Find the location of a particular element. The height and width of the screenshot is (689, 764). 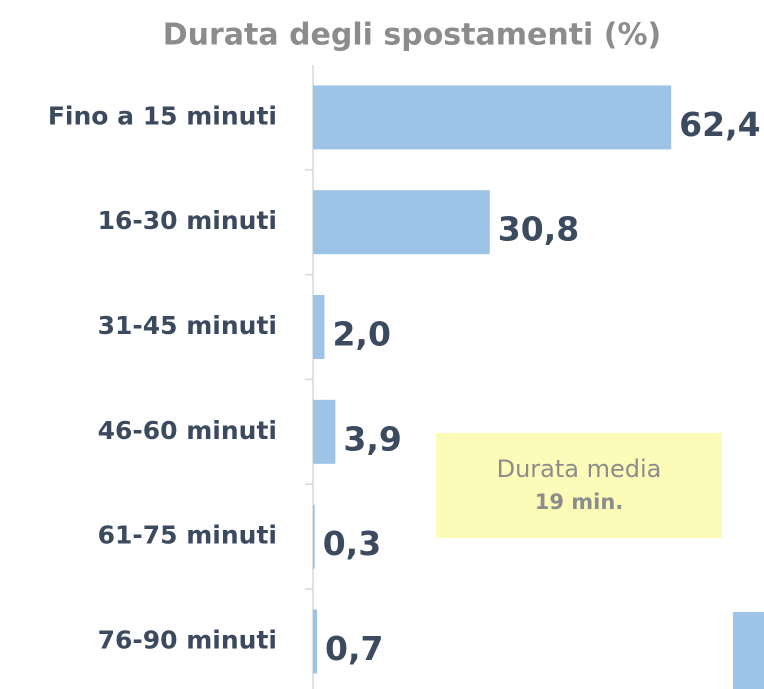

value-label: 30,8 is located at coordinates (538, 229).